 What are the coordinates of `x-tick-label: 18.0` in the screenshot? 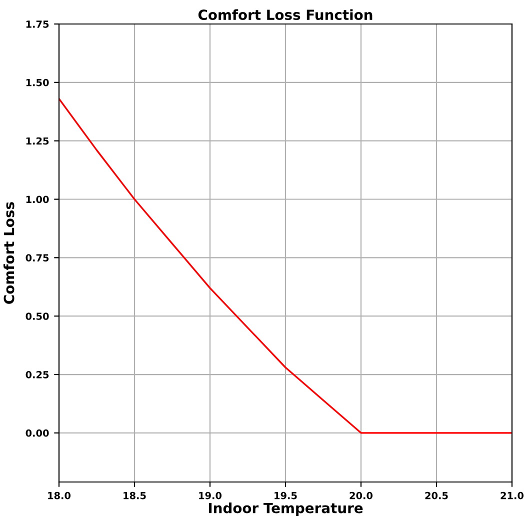 It's located at (59, 496).